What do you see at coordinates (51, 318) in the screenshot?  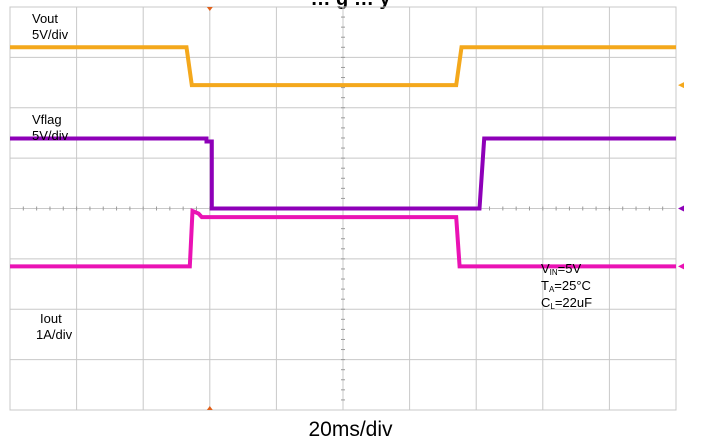 I see `iout-label: Iout` at bounding box center [51, 318].